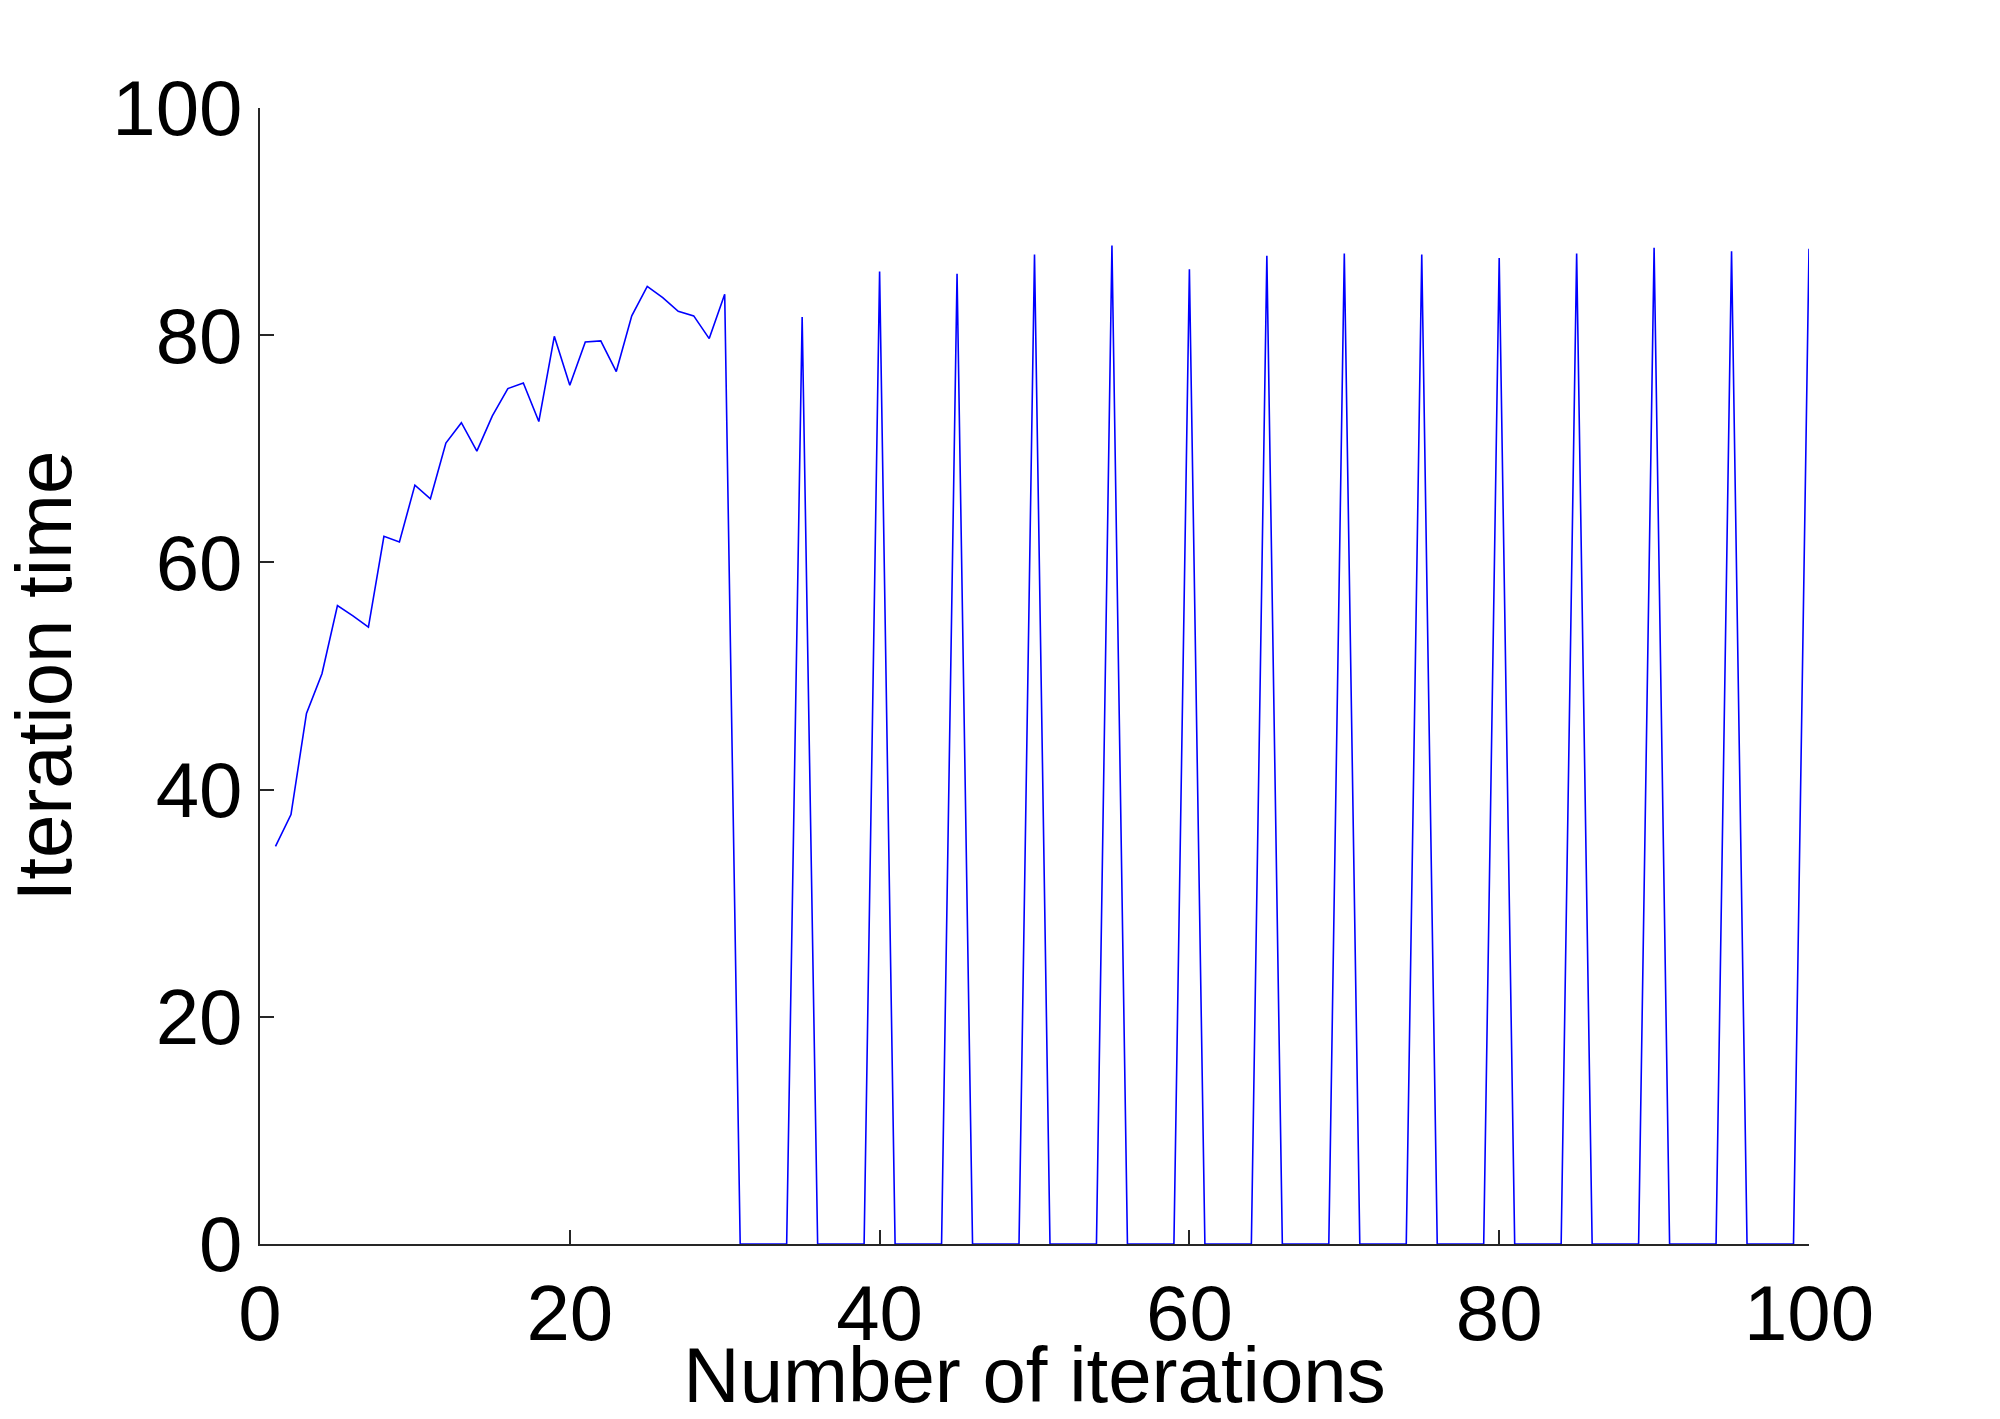  I want to click on x-tick-label: 100, so click(1809, 1312).